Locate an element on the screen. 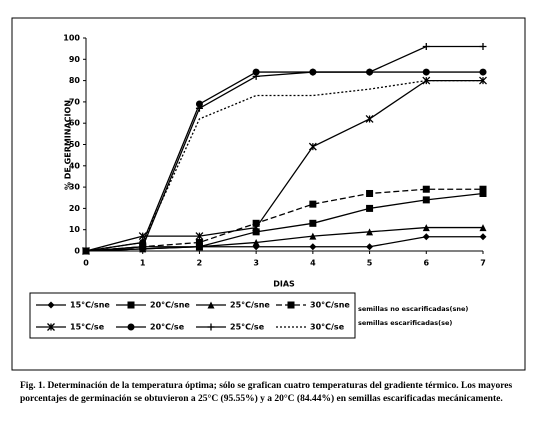 This screenshot has height=439, width=538. y-axis-label: % DE GERMINACION is located at coordinates (68, 145).